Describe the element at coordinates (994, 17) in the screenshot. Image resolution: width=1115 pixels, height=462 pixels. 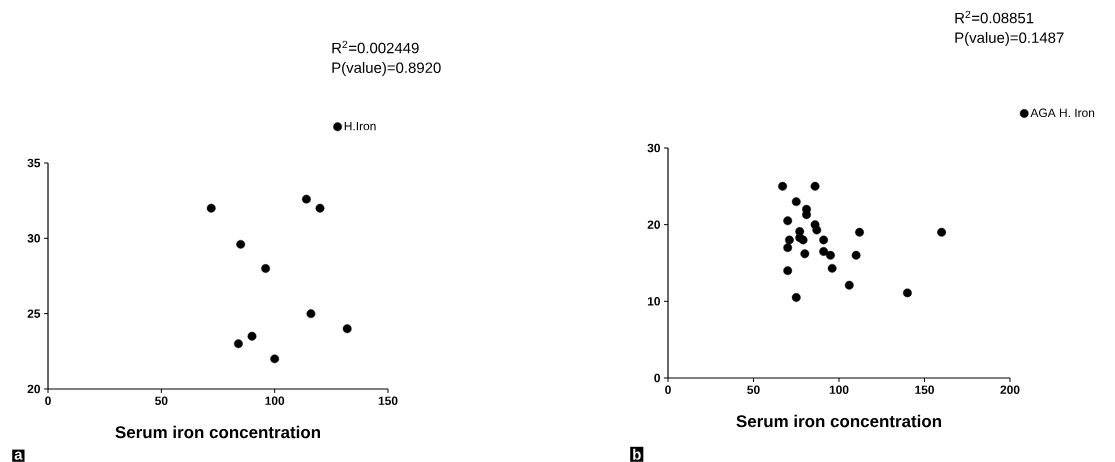
I see `text: R$^{2}$=0.08851` at that location.